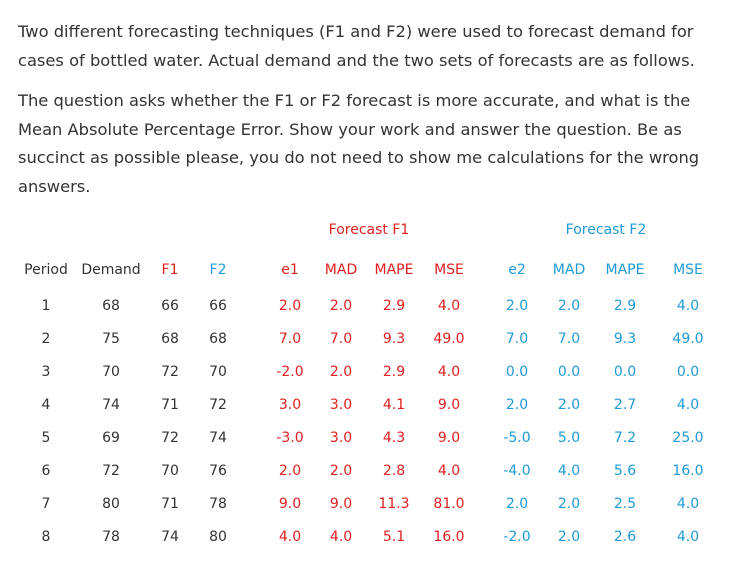 The height and width of the screenshot is (583, 735). I want to click on table-cell-period: 4, so click(46, 405).